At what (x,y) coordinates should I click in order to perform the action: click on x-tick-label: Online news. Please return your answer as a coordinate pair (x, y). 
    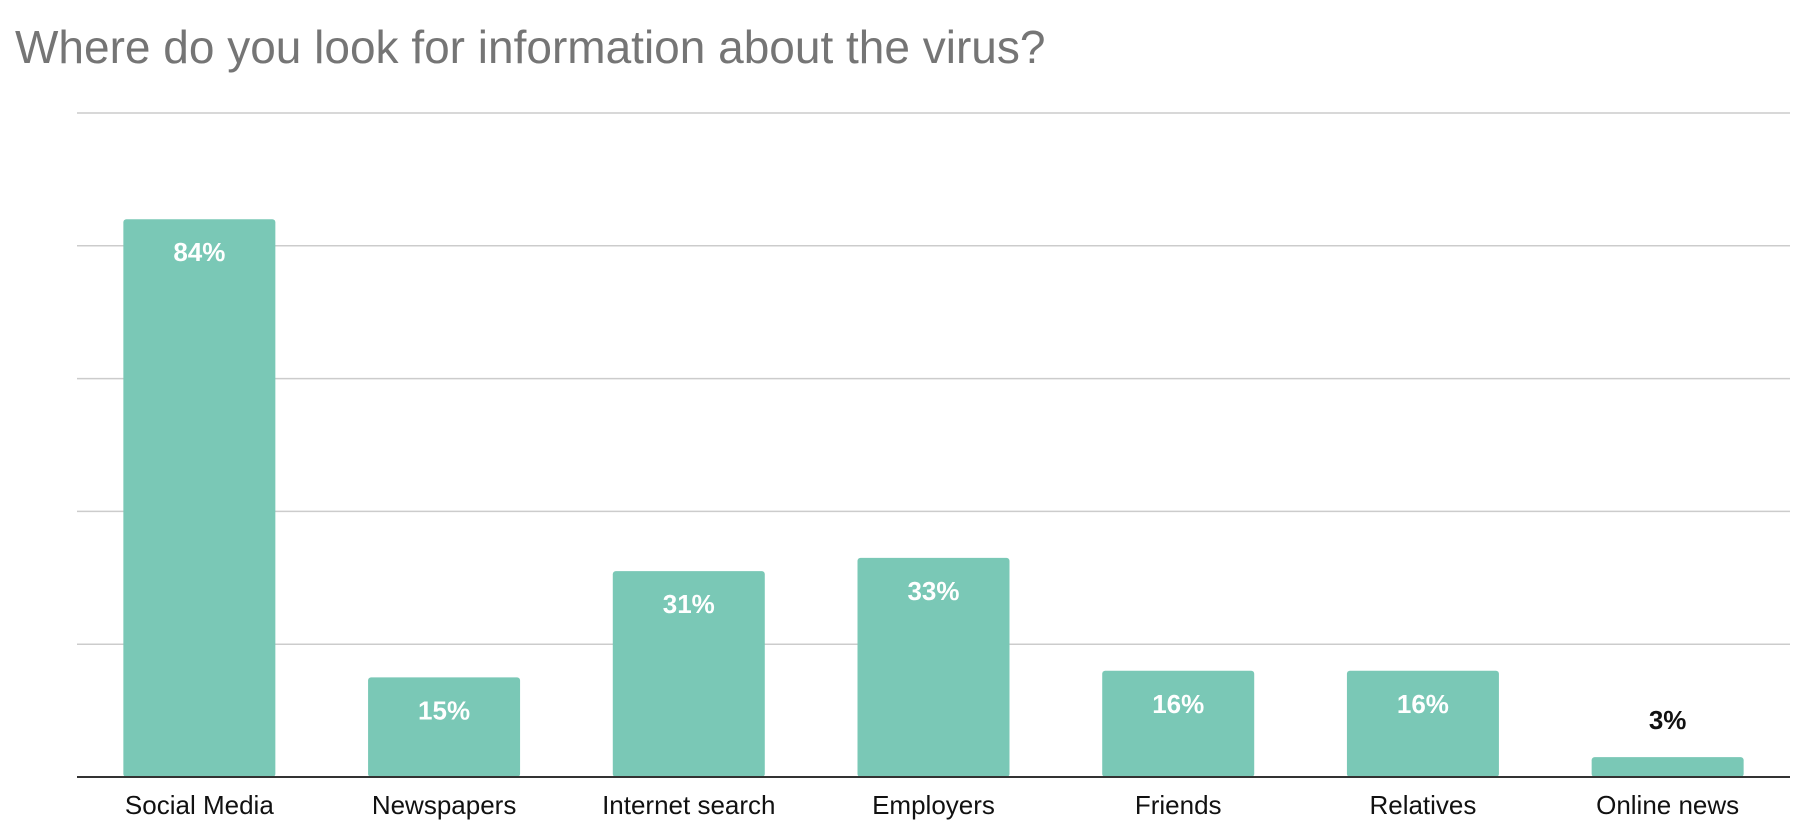
    Looking at the image, I should click on (1667, 805).